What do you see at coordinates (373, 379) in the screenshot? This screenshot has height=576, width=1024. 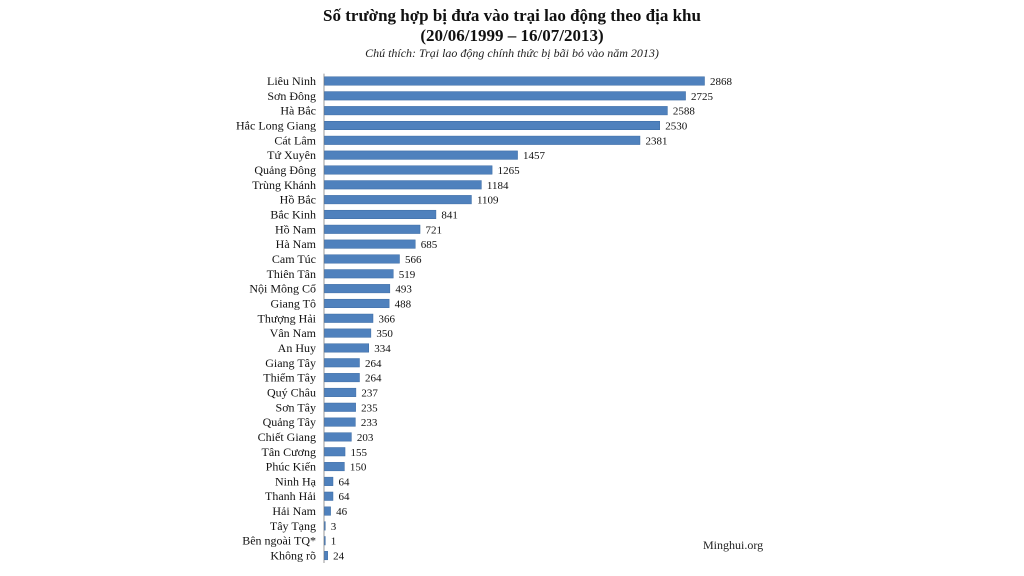 I see `value-label: 264` at bounding box center [373, 379].